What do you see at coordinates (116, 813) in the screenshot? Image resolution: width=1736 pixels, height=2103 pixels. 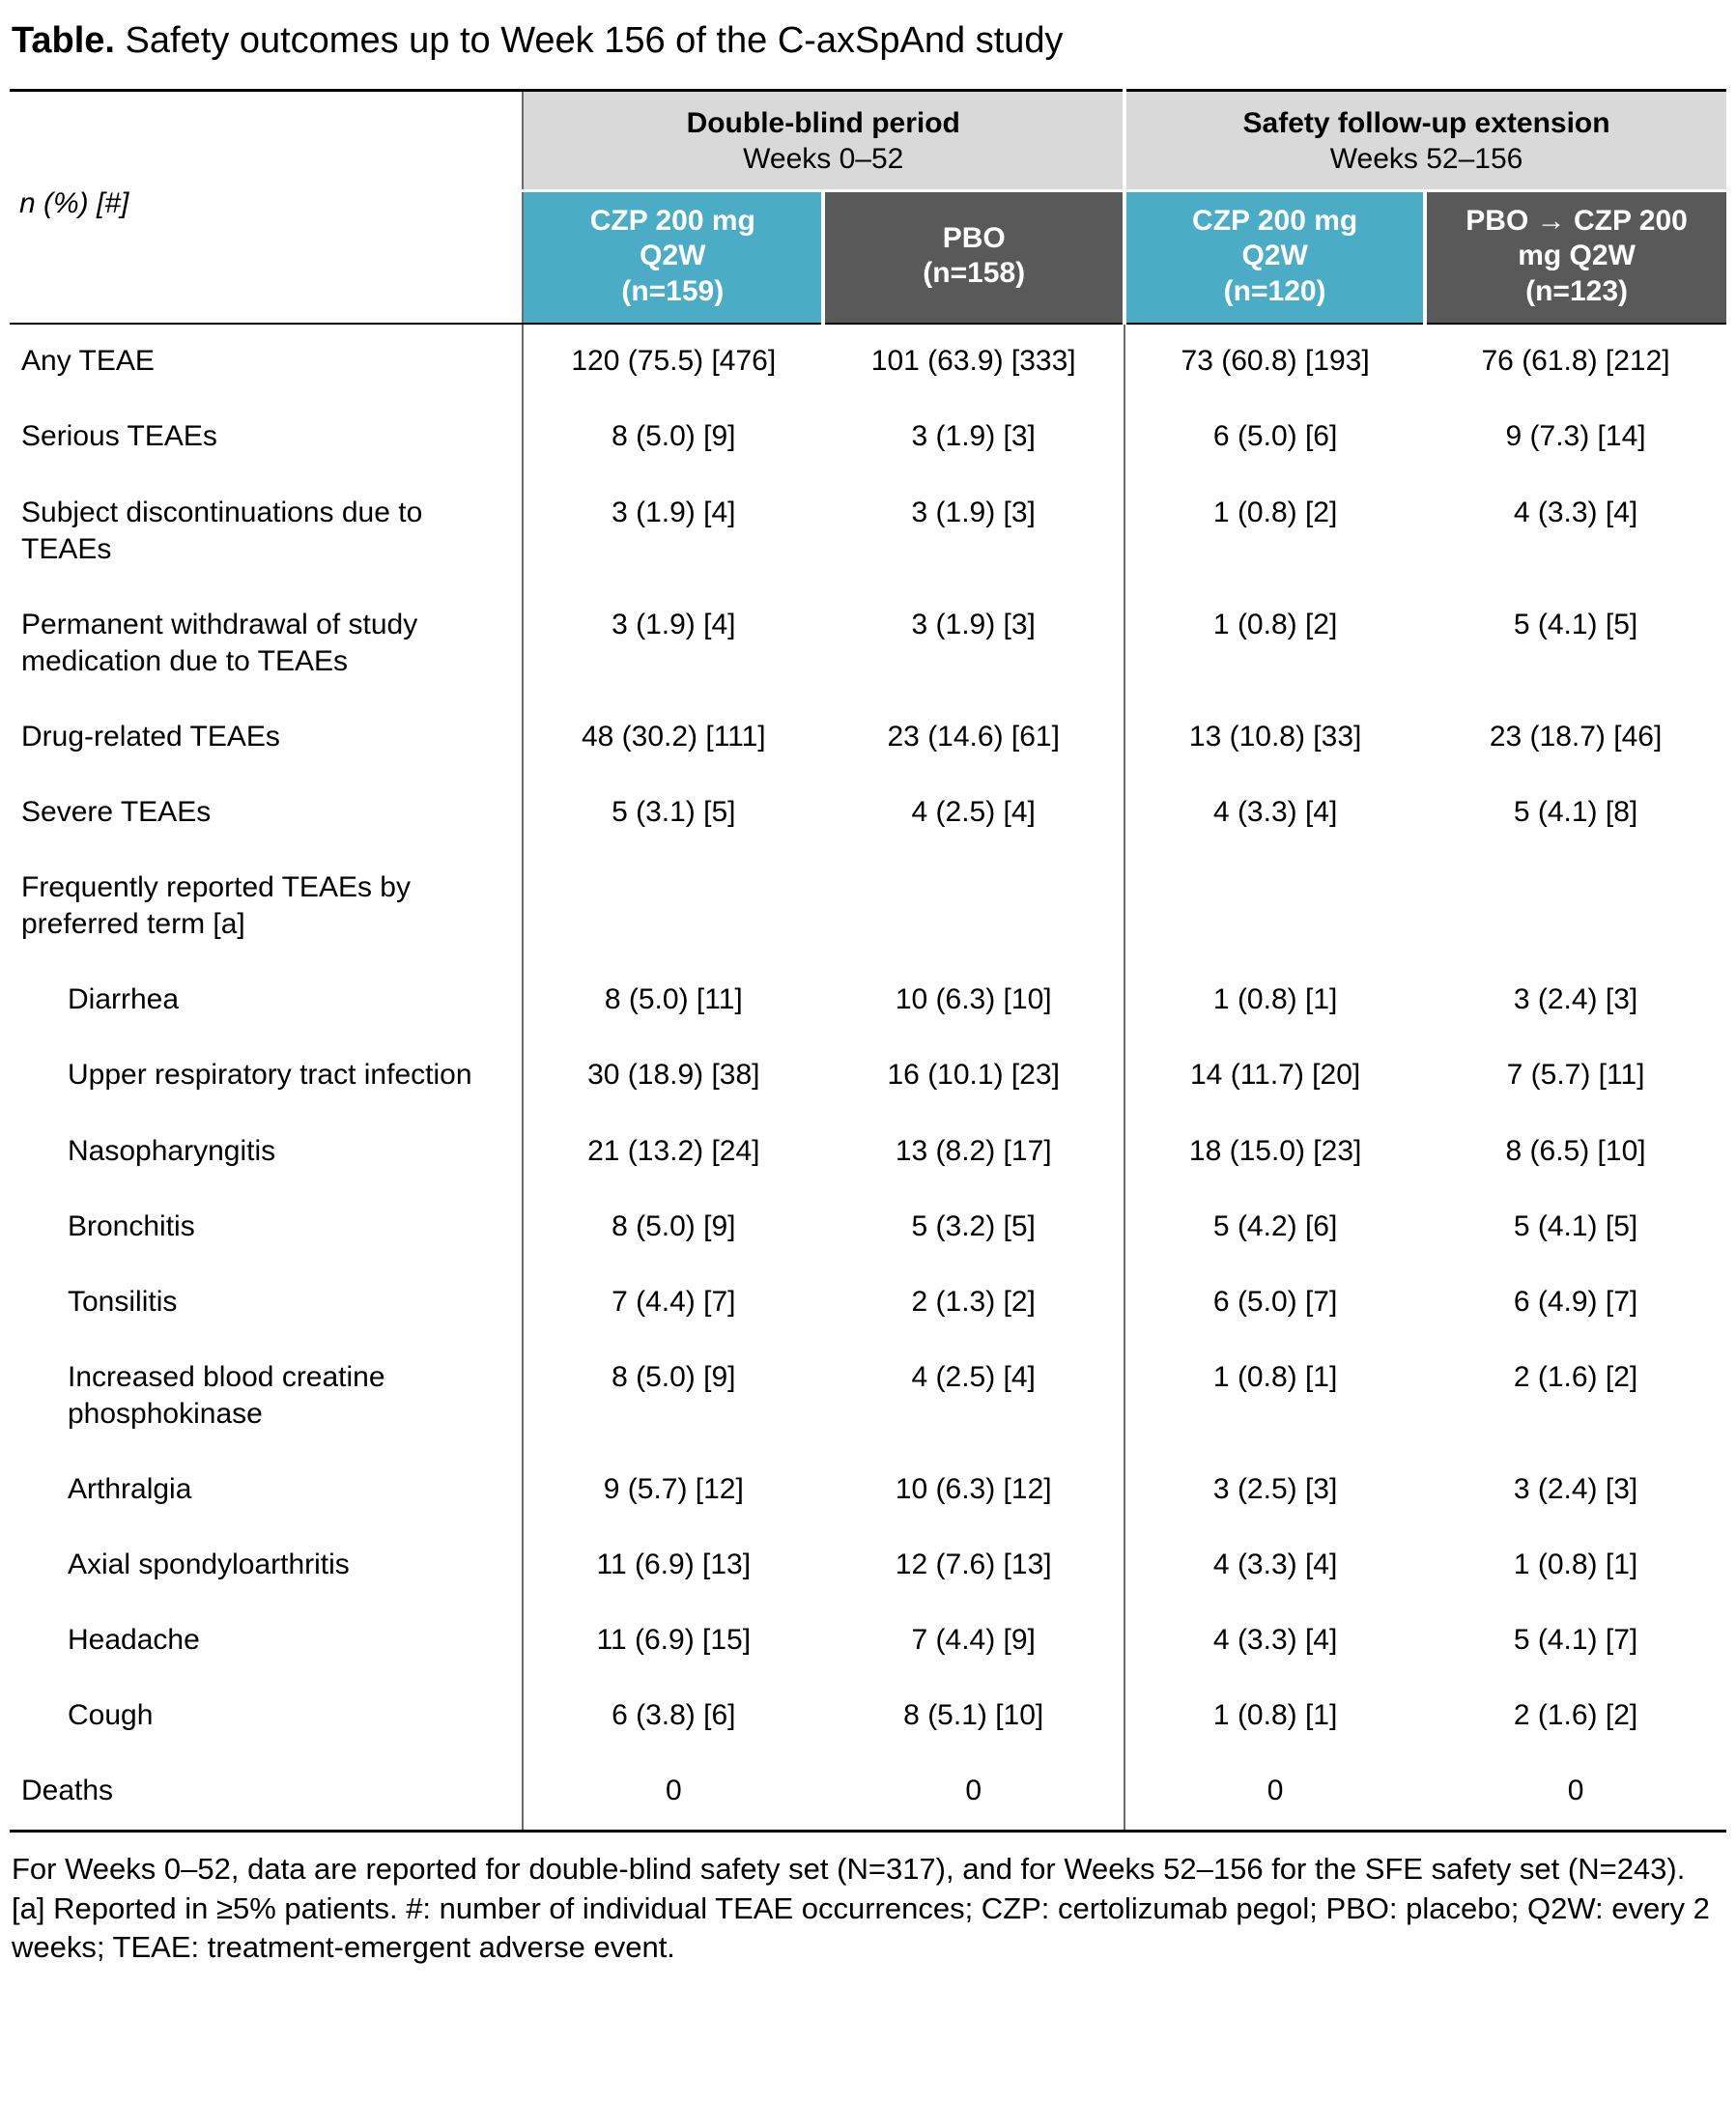 I see `row-label: Severe TEAEs` at bounding box center [116, 813].